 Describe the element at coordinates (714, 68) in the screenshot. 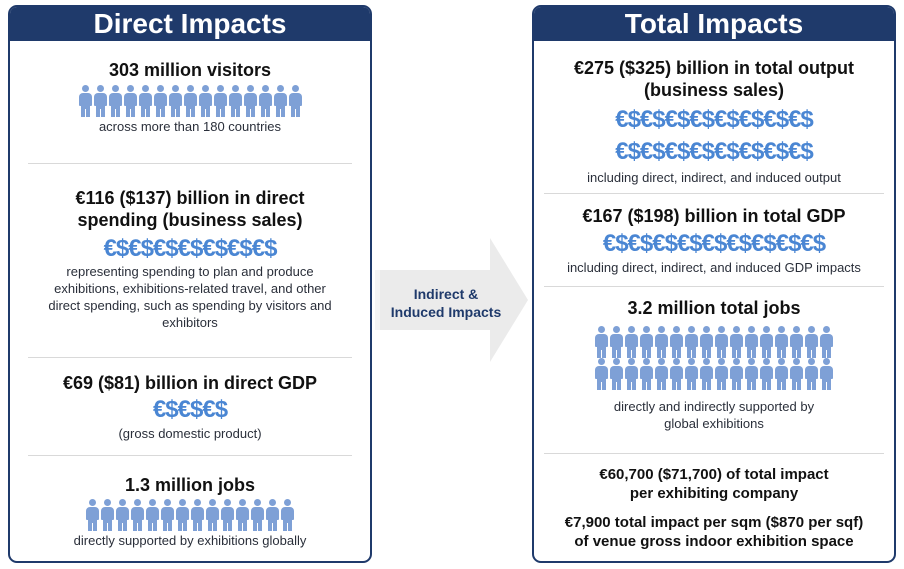

I see `total-output-title-line-1: €275 ($325) billion in total output` at that location.